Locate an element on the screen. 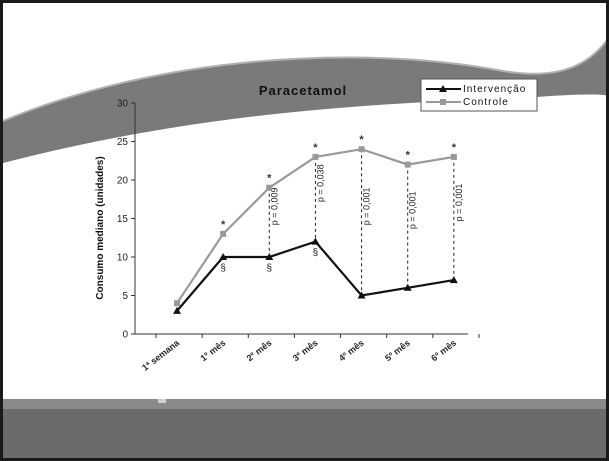 The width and height of the screenshot is (609, 461). x-tick-label: 4º mês is located at coordinates (351, 351).